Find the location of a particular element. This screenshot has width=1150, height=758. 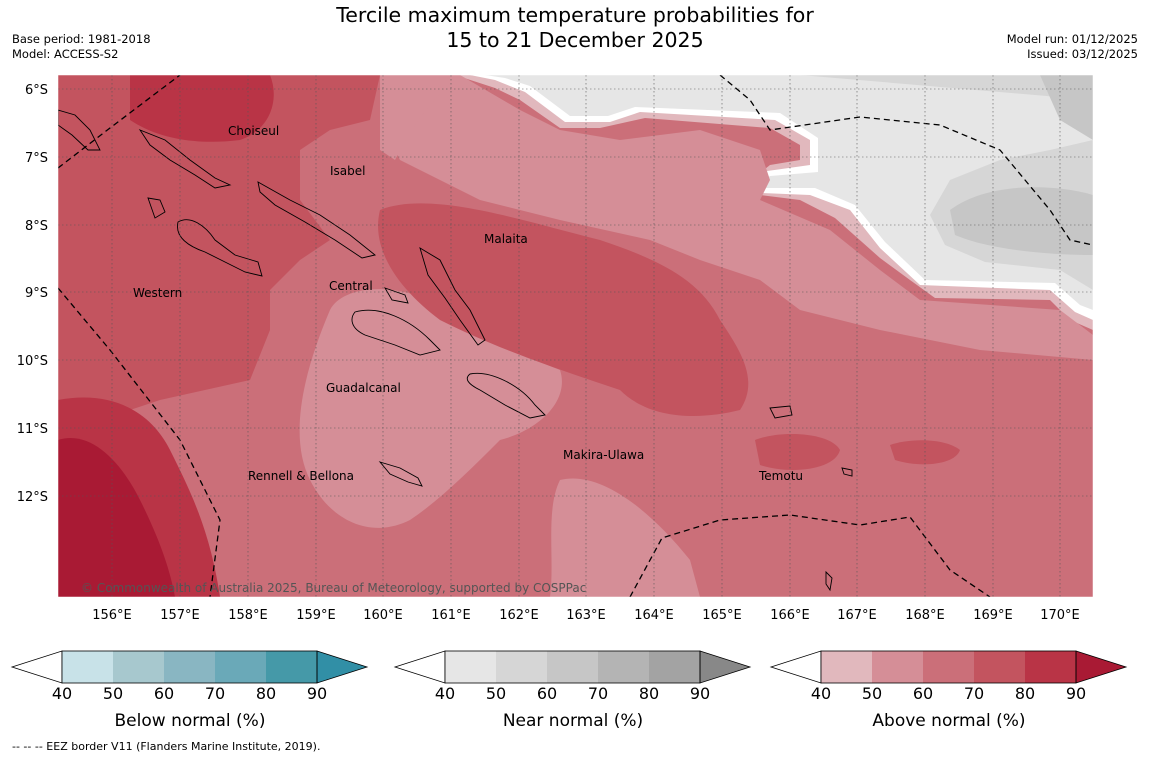

above-80-north is located at coordinates (202, 108).